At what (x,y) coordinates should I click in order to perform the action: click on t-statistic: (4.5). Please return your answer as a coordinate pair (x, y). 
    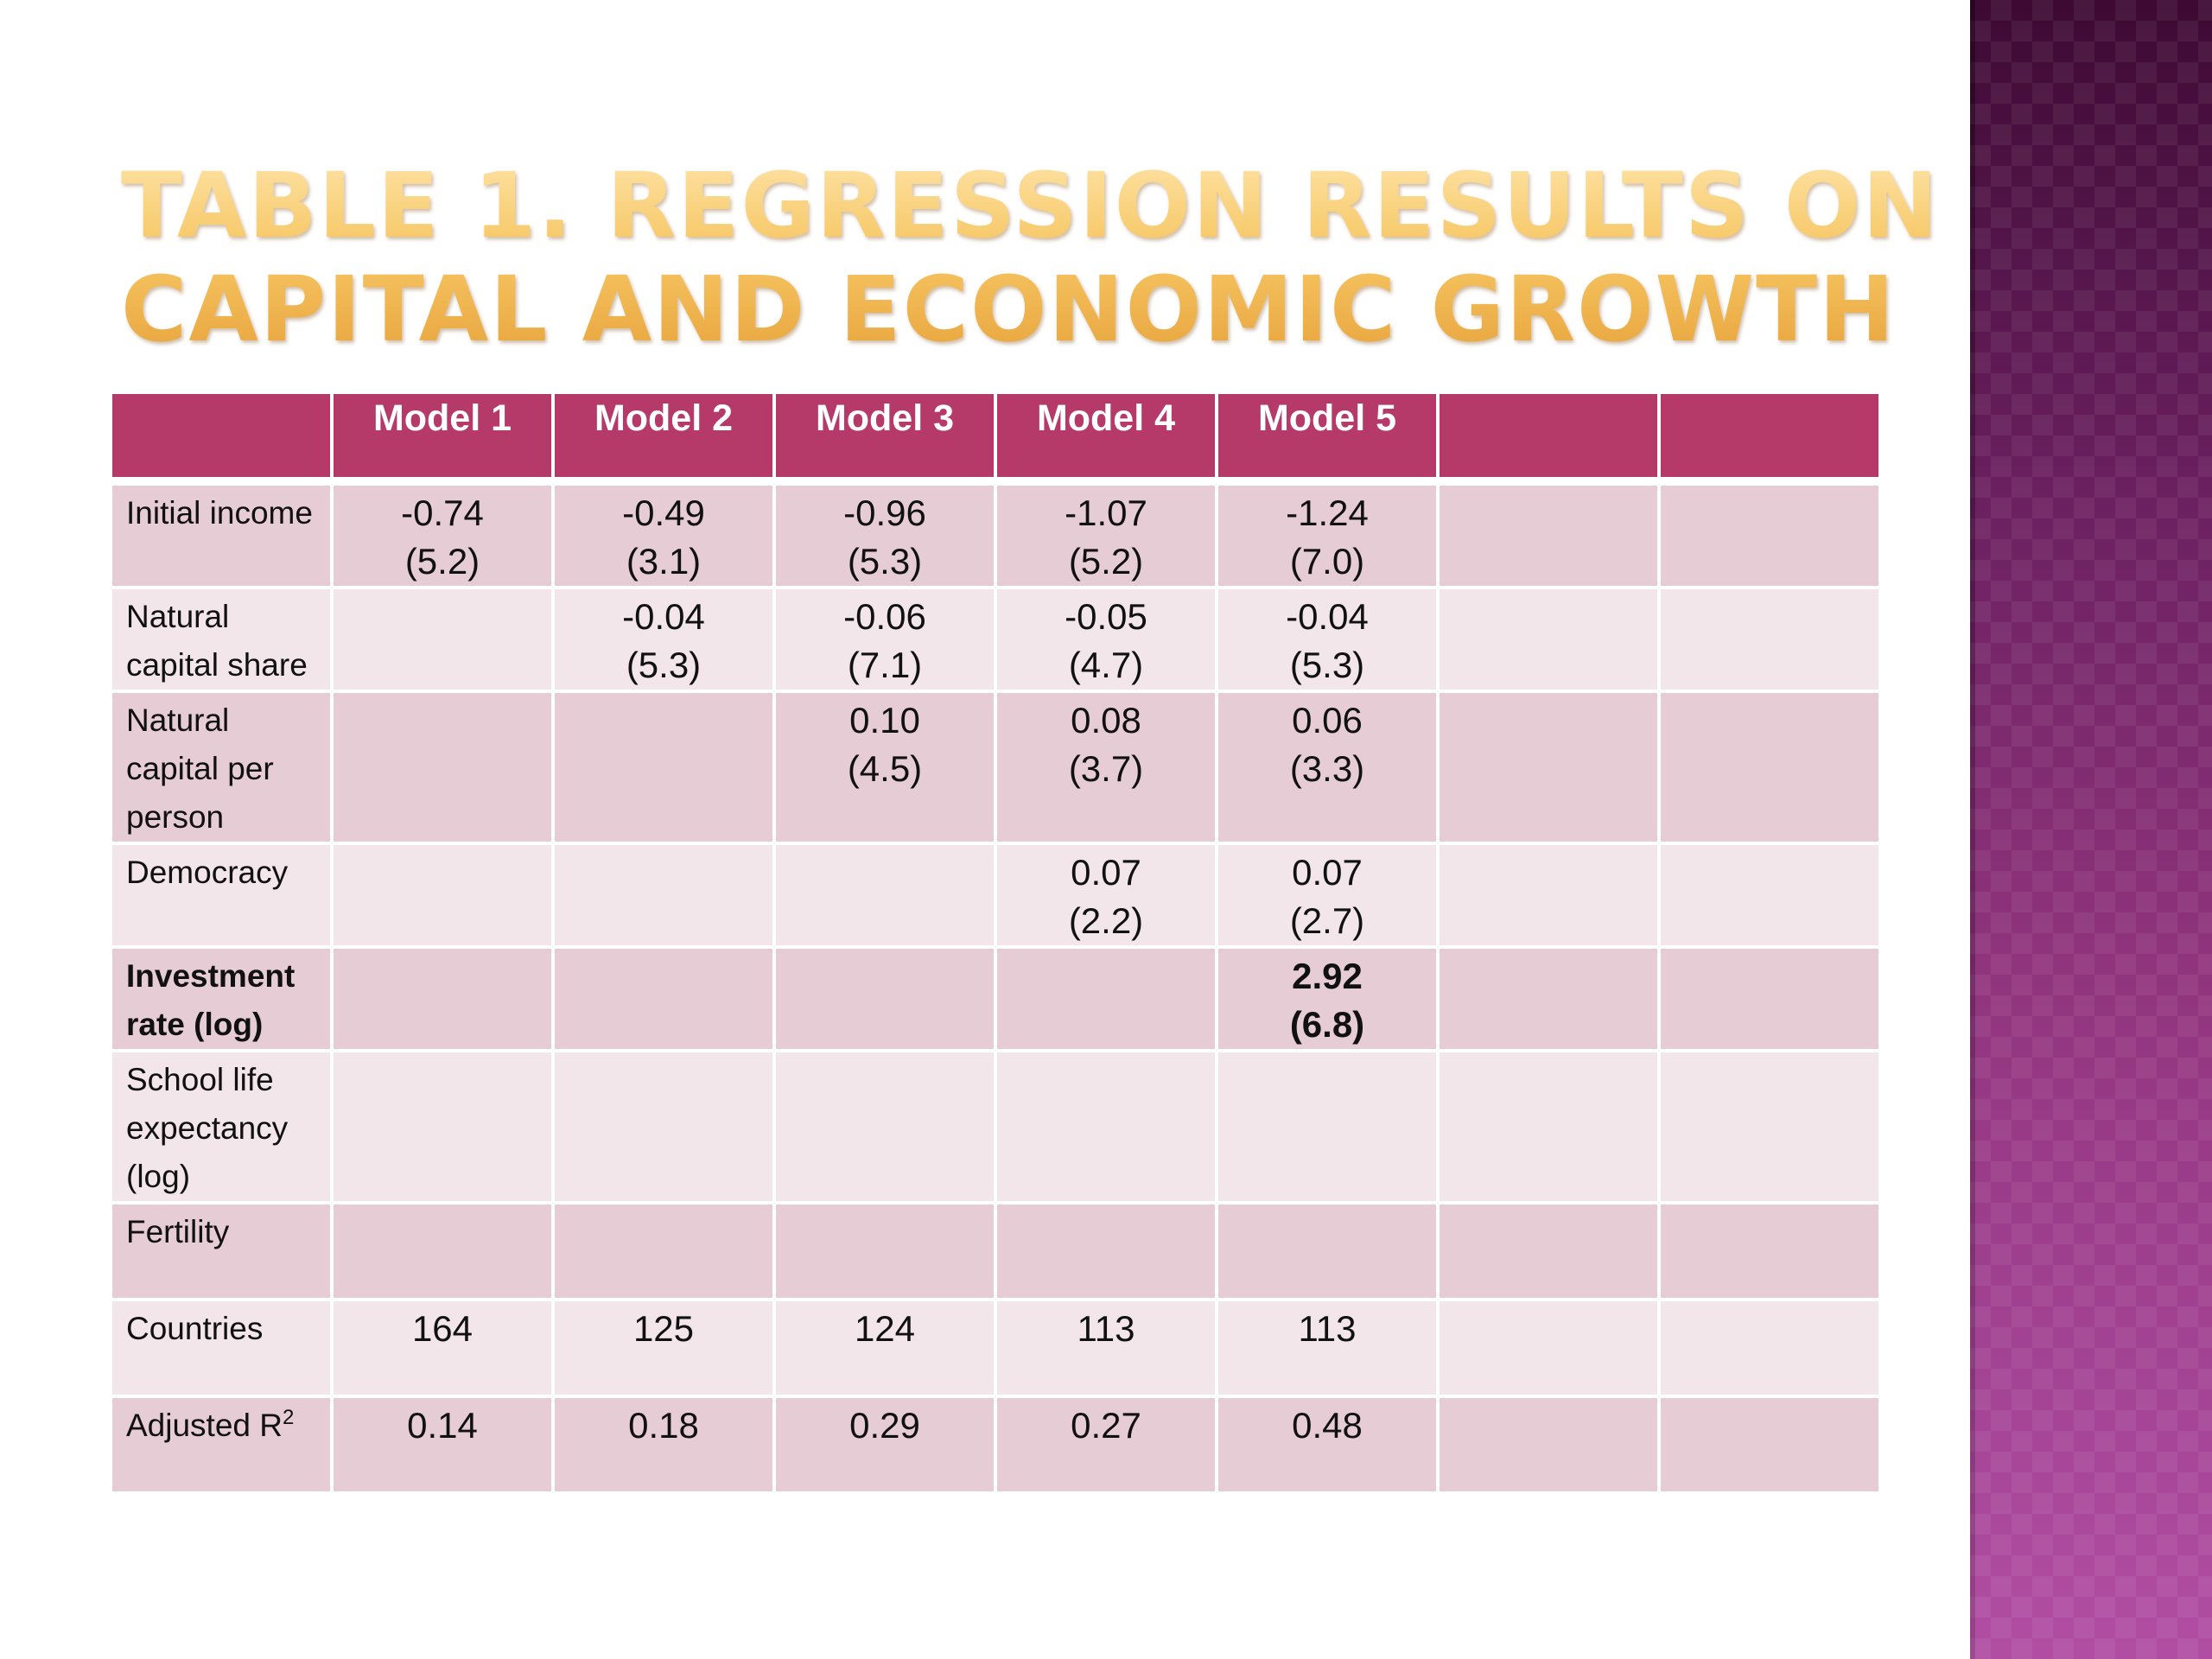
    Looking at the image, I should click on (885, 768).